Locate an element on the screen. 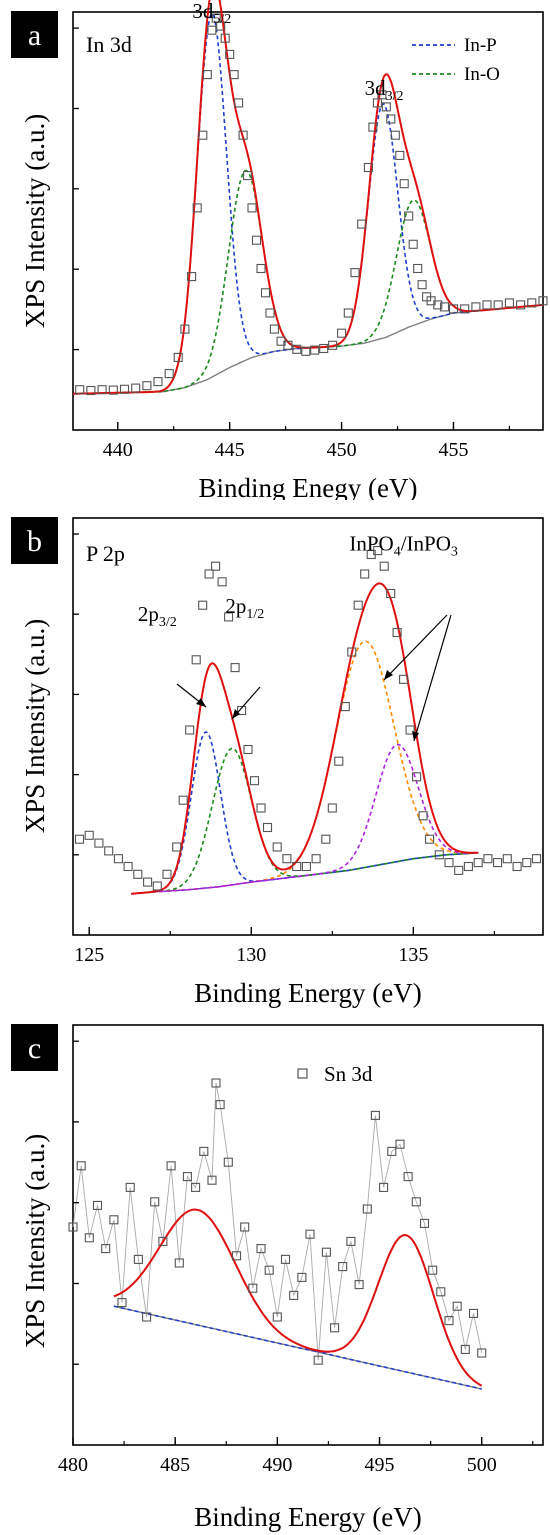  component-1-line is located at coordinates (305, 821).